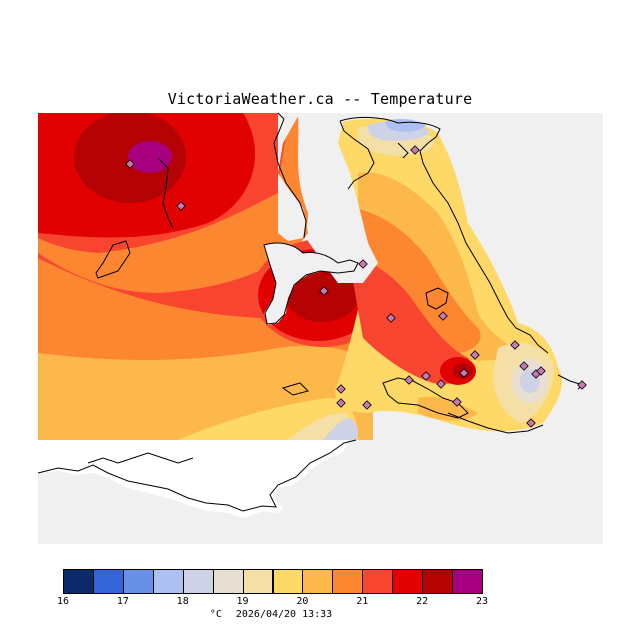  I want to click on legend-tick-label: 22, so click(422, 601).